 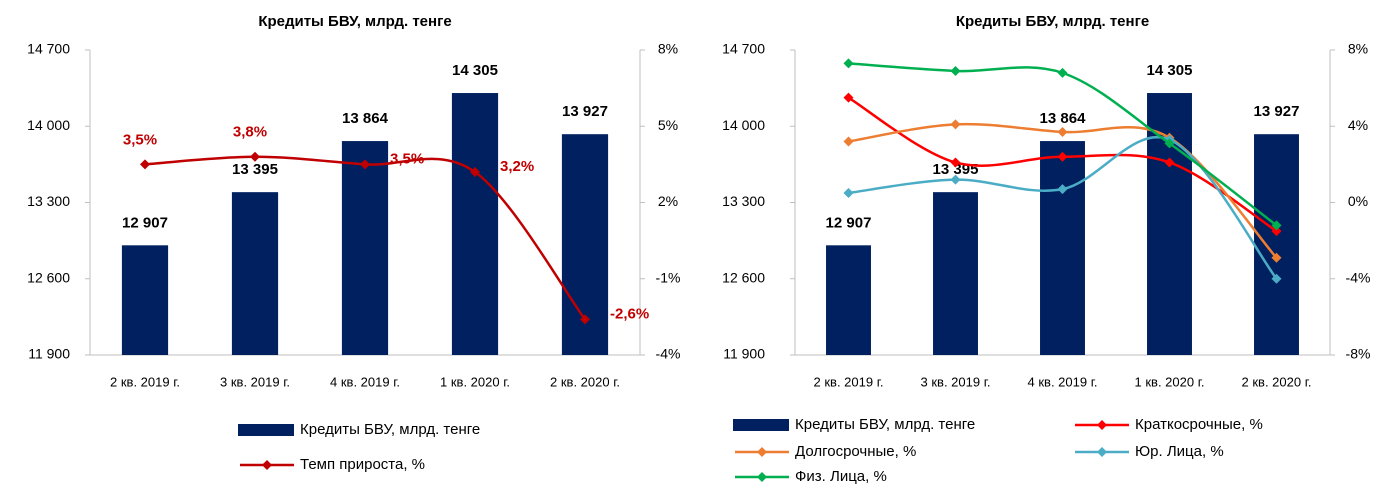 I want to click on y2-tick-label: -1%, so click(x=668, y=277).